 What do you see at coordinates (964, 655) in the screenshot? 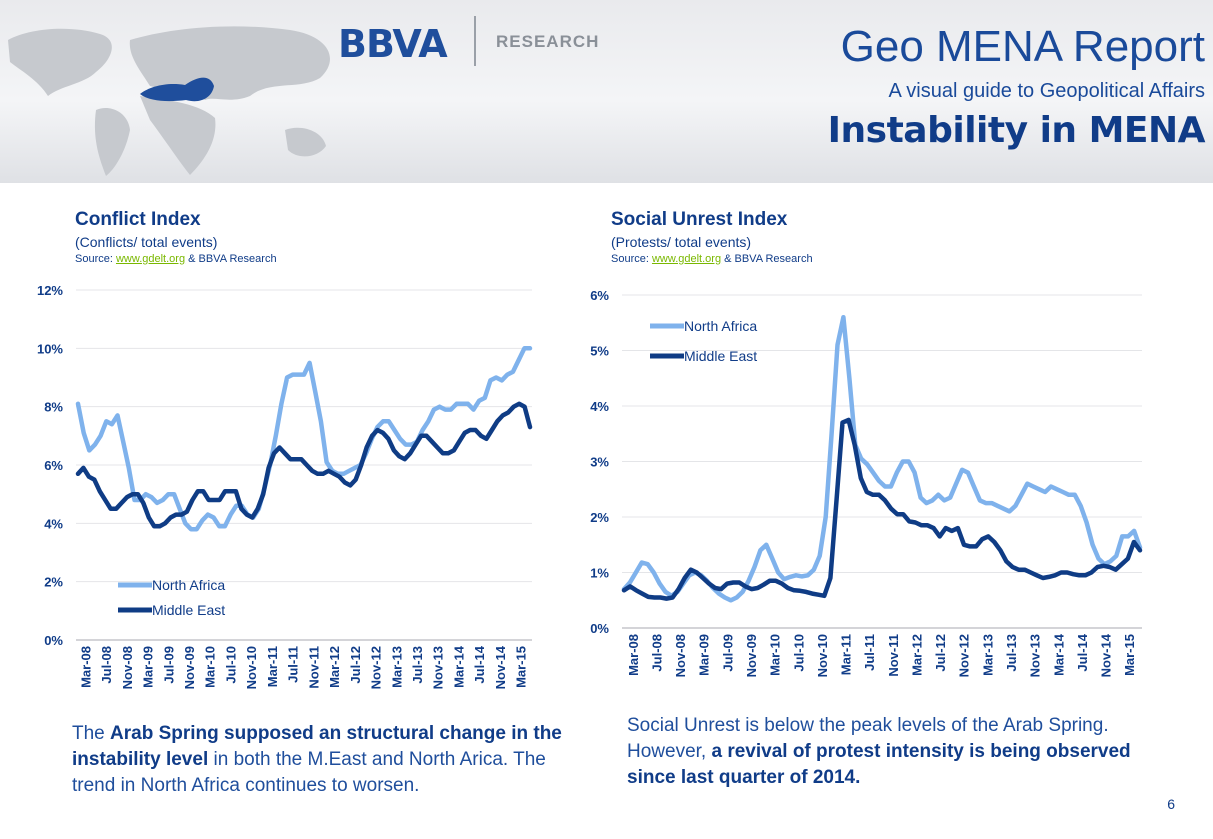
I see `chart2-x-tick-label: Nov-12` at bounding box center [964, 655].